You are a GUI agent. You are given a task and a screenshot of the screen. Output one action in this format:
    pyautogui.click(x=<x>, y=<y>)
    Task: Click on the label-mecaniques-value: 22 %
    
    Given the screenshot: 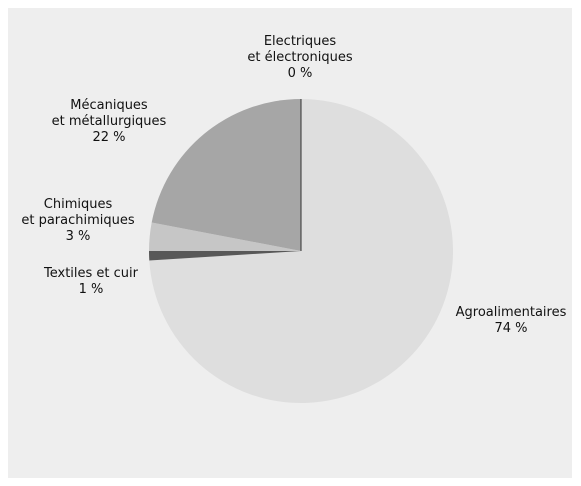 What is the action you would take?
    pyautogui.click(x=109, y=137)
    